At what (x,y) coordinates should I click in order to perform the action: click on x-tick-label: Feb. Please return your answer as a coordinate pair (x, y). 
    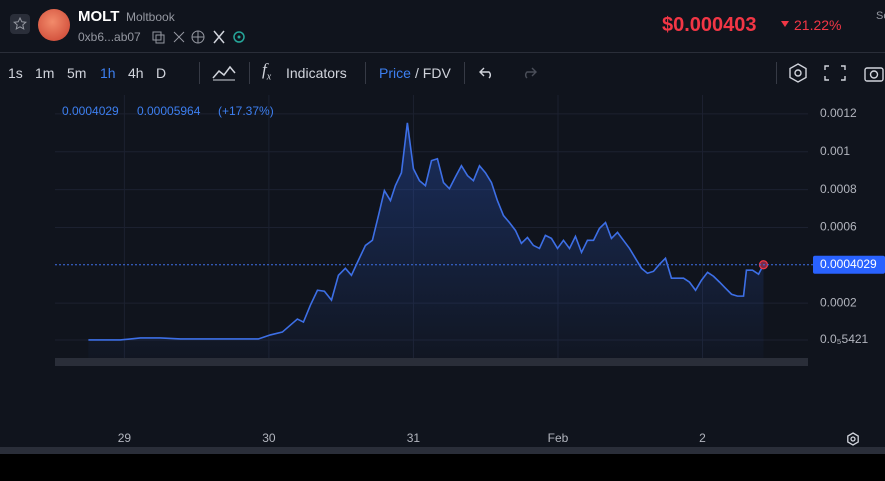
    Looking at the image, I should click on (558, 438).